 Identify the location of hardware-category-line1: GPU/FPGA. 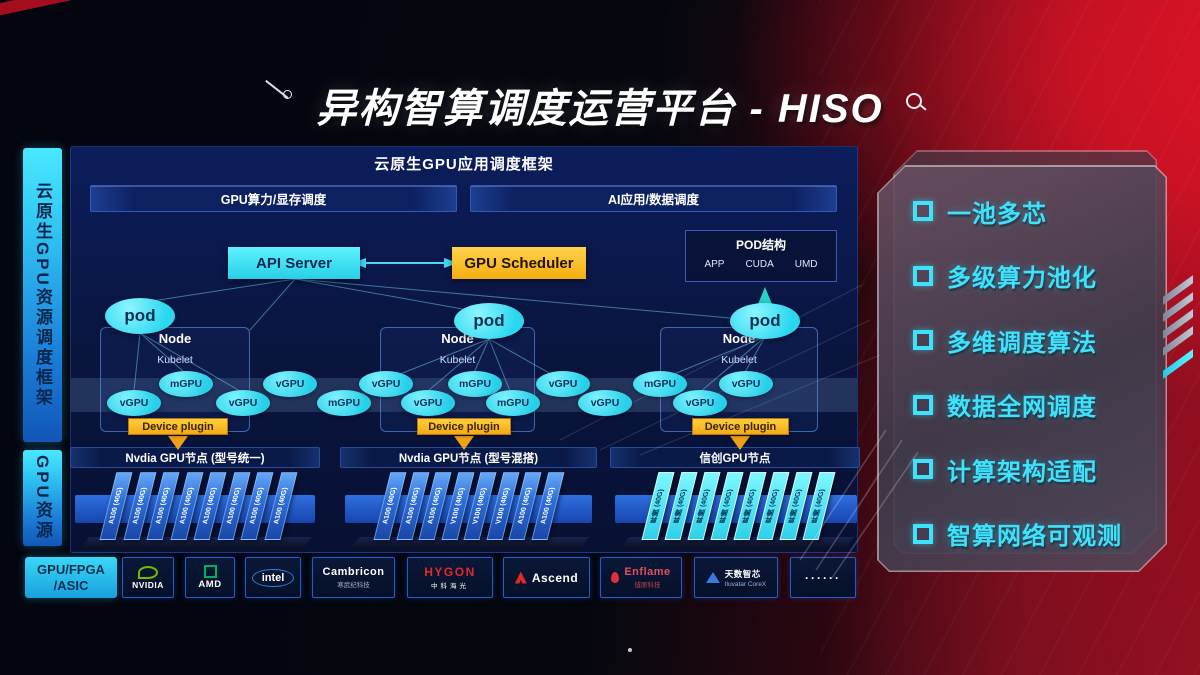
(71, 569).